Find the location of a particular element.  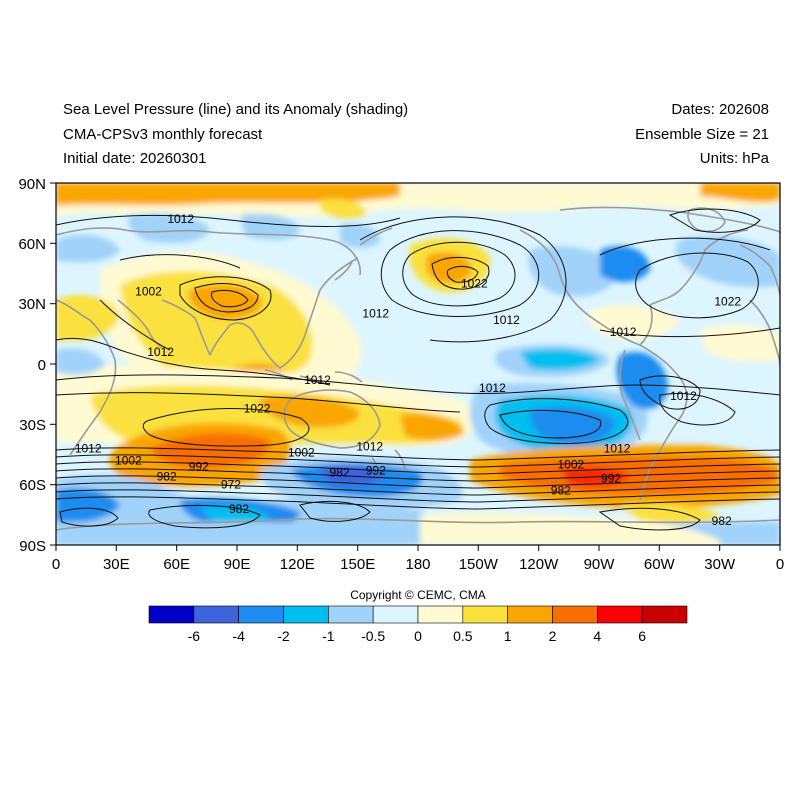

lon-label: 180 is located at coordinates (417, 564).